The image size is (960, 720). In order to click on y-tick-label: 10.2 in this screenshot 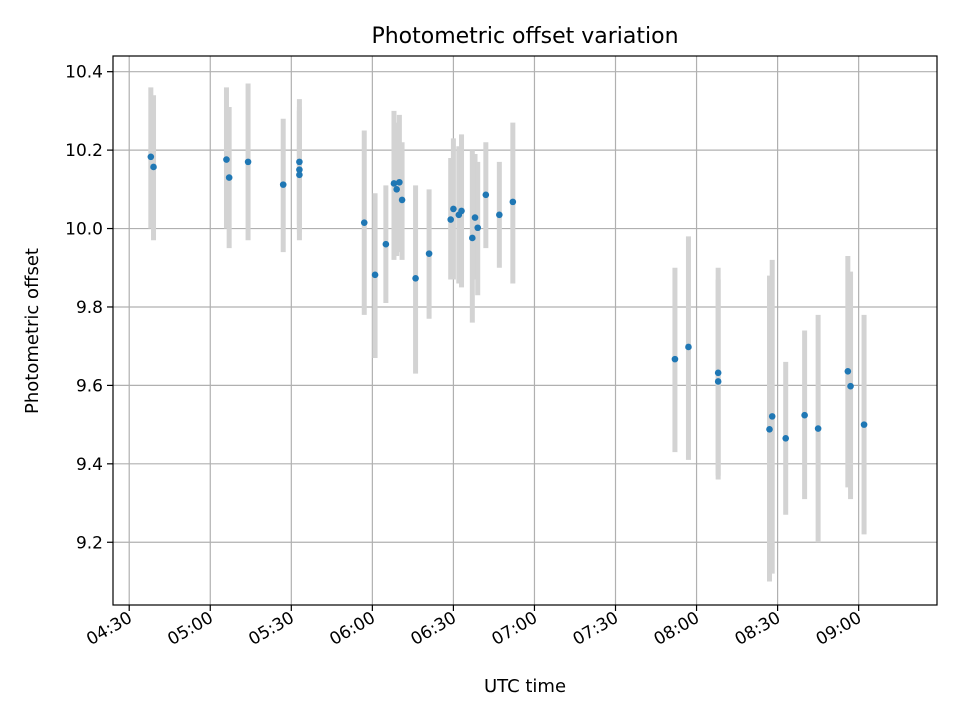, I will do `click(84, 151)`.